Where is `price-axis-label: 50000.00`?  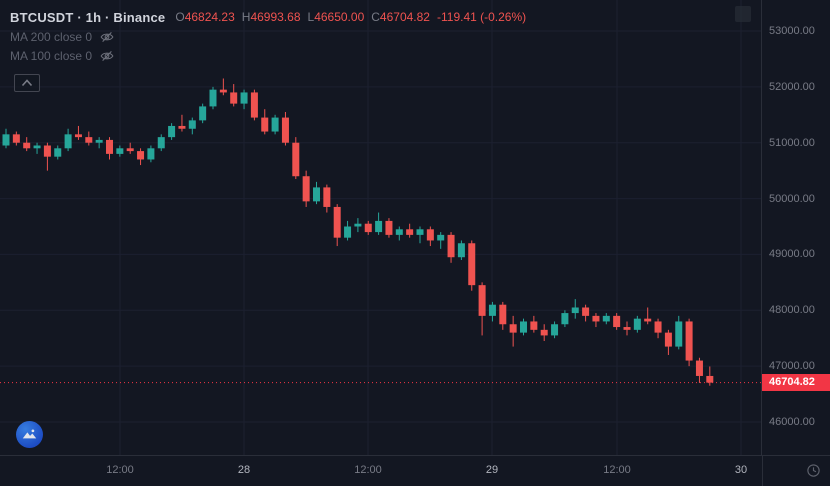
price-axis-label: 50000.00 is located at coordinates (792, 198).